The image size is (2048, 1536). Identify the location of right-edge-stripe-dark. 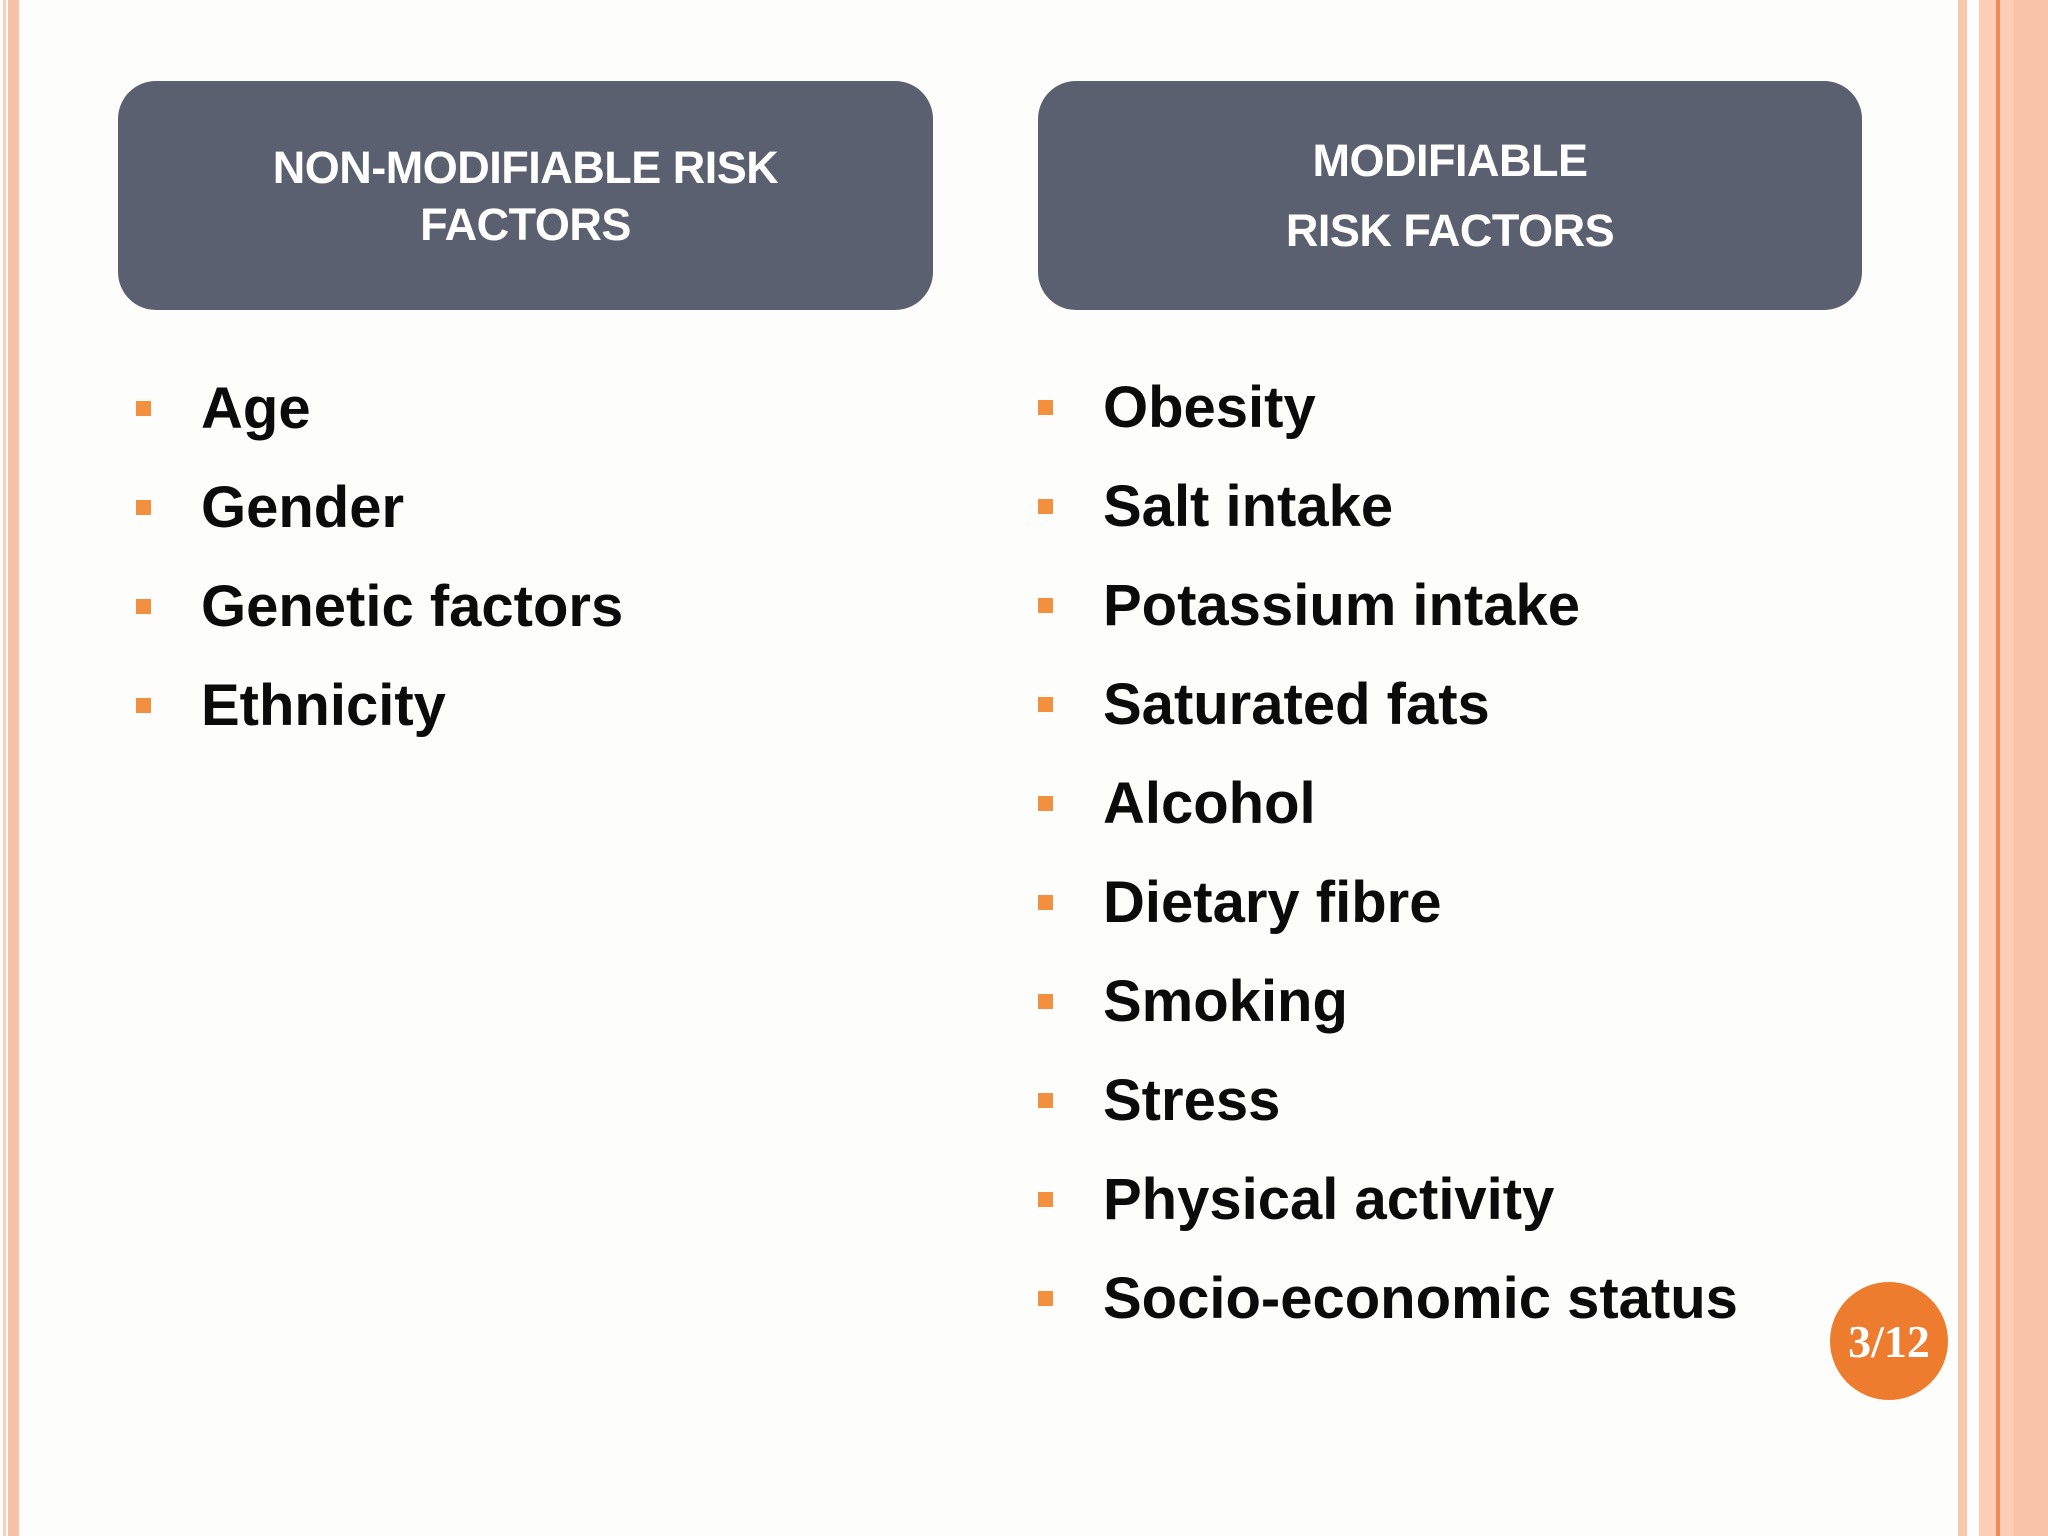
(2031, 768).